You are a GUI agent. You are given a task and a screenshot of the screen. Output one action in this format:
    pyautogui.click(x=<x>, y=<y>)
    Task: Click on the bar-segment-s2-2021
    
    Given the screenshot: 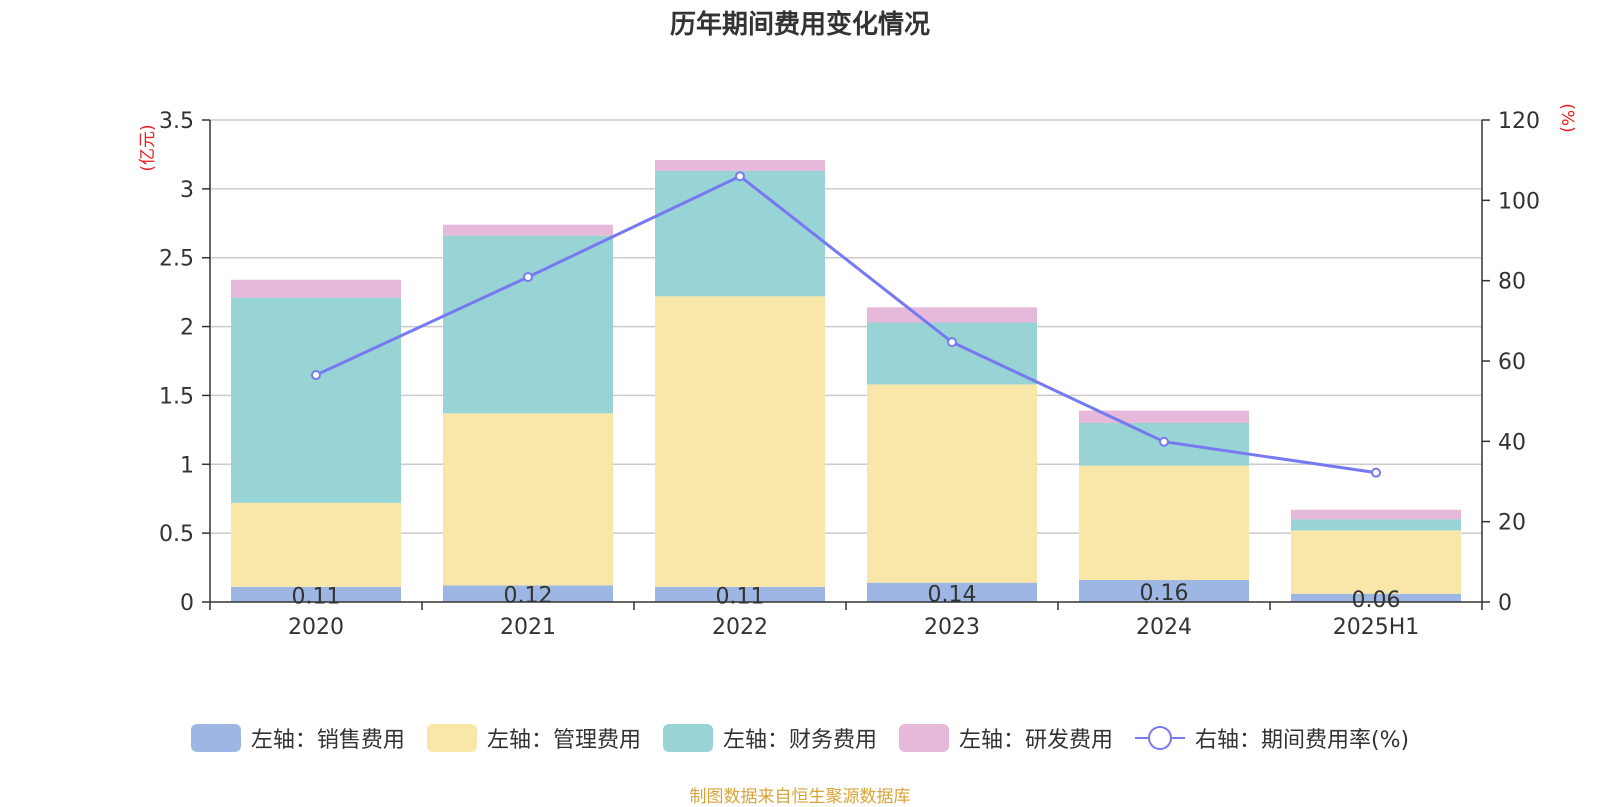 What is the action you would take?
    pyautogui.click(x=528, y=324)
    